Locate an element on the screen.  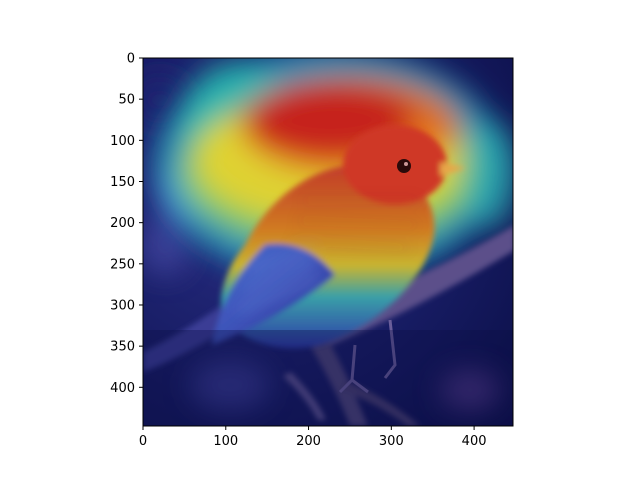
x-axis: 0 100 200 300 400 is located at coordinates (313, 437).